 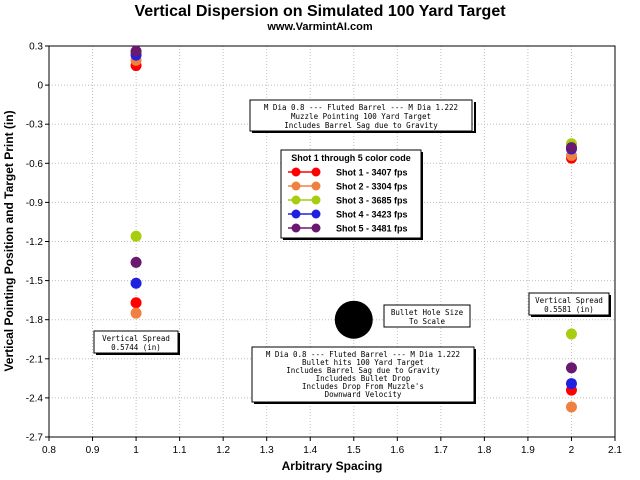 I want to click on y-tick-label: -2.4, so click(x=35, y=398).